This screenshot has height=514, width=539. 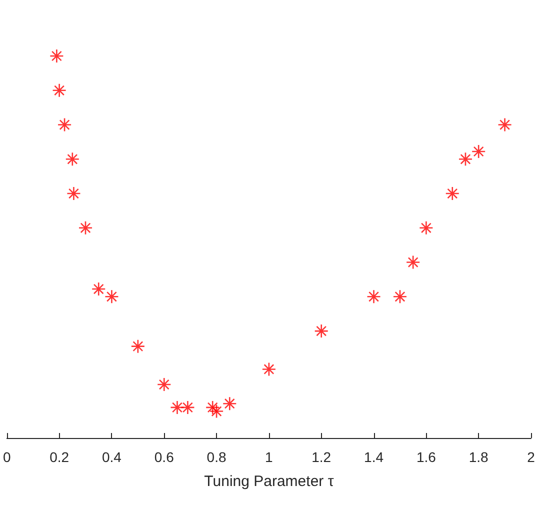 I want to click on x-tick-label: 2, so click(x=531, y=457).